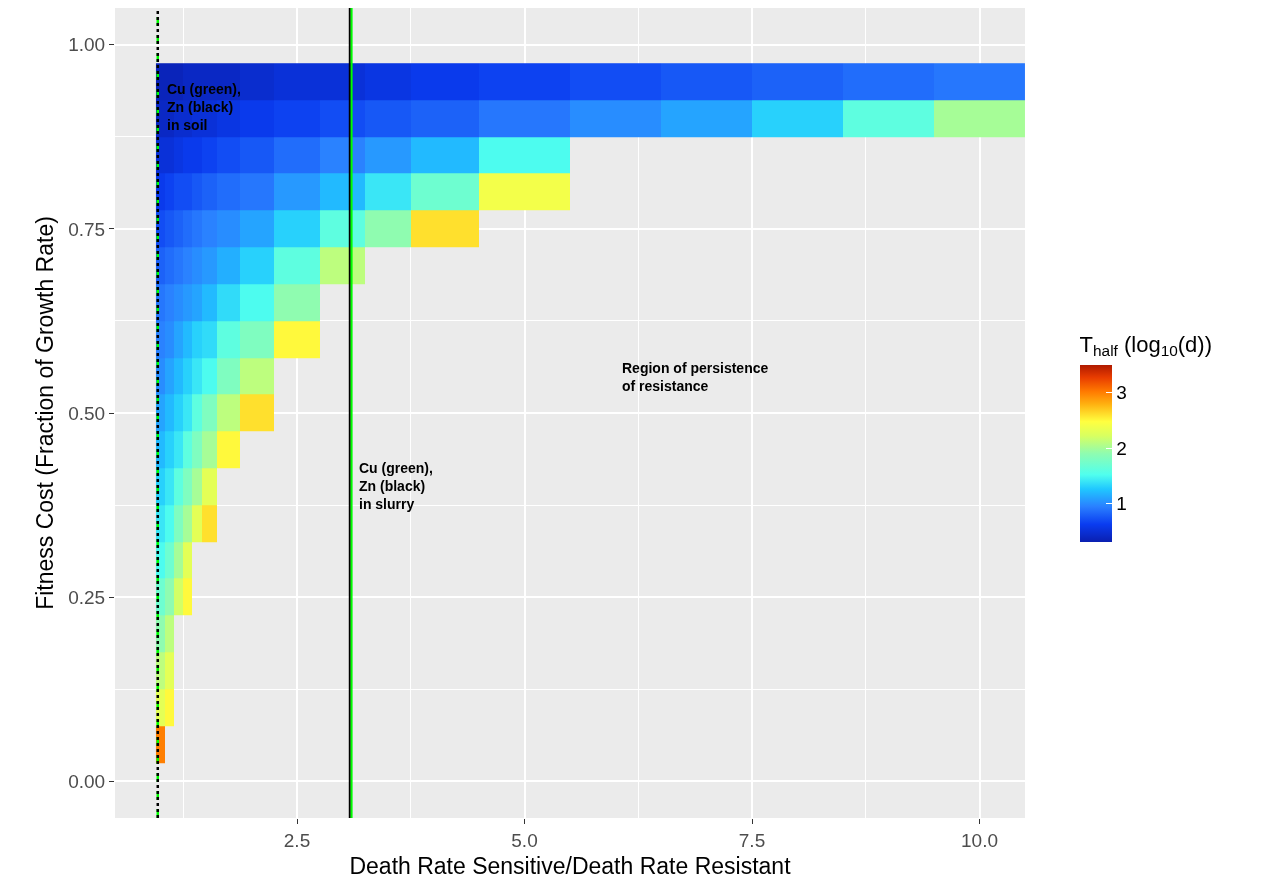 The width and height of the screenshot is (1272, 891). Describe the element at coordinates (1121, 448) in the screenshot. I see `color-bar-label: 2` at that location.